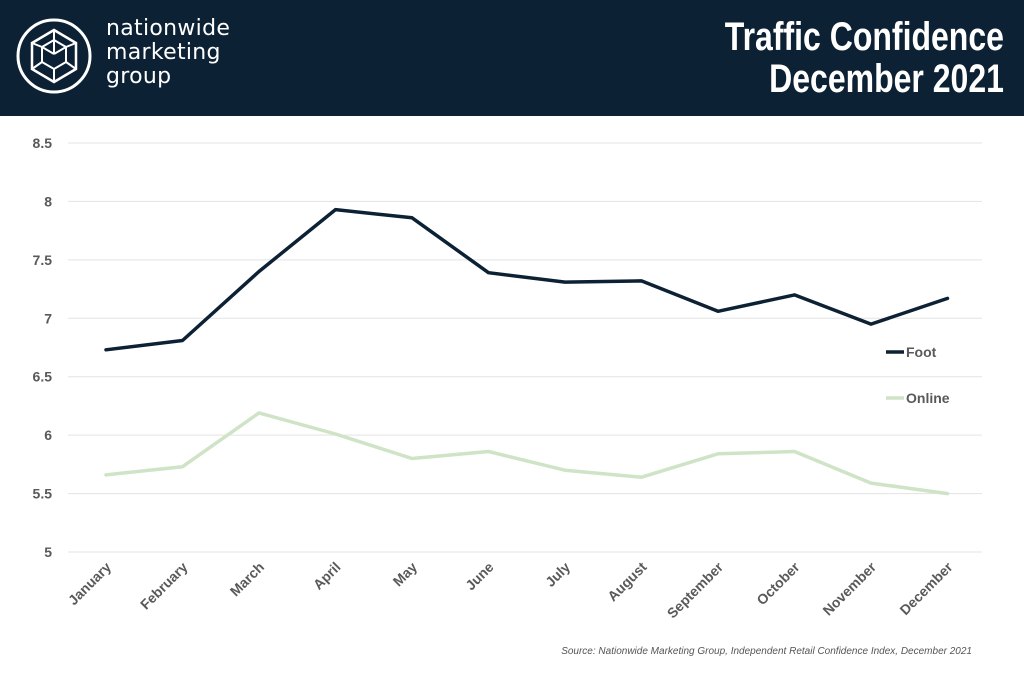 Image resolution: width=1024 pixels, height=683 pixels. I want to click on y-tick-label: 5, so click(48, 552).